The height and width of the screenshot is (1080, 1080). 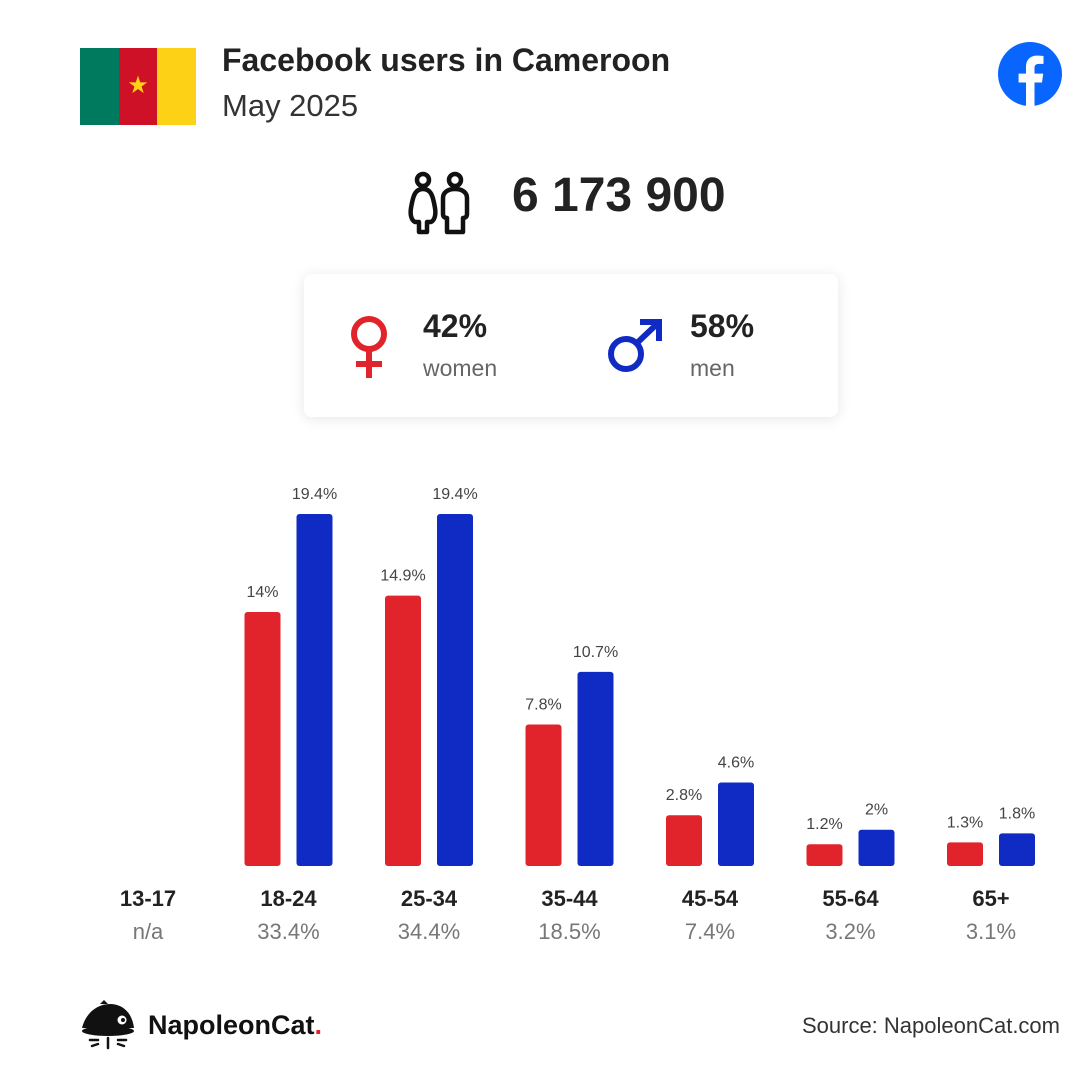 I want to click on flag-red-stripe: ★, so click(x=138, y=86).